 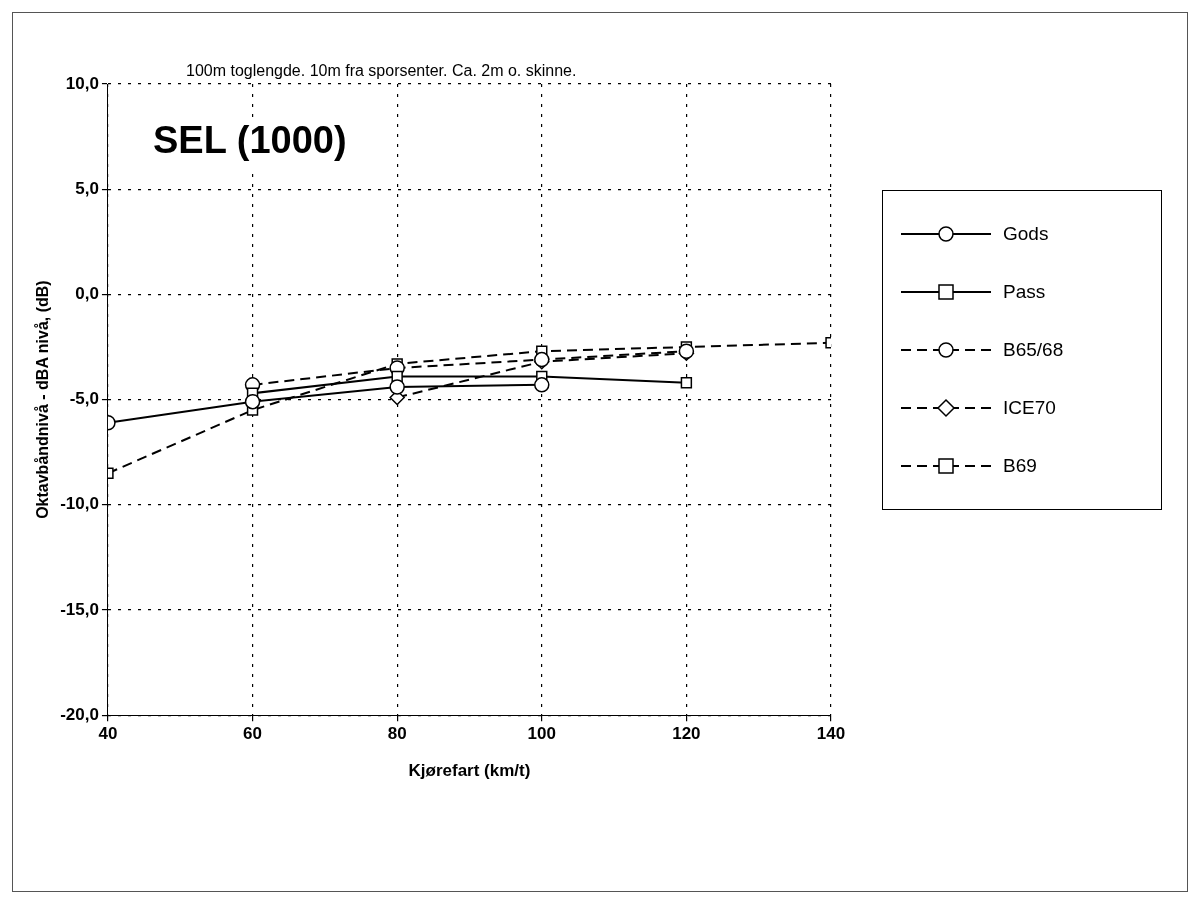 I want to click on x-axis-title: Kjørefart (km/t), so click(x=469, y=771).